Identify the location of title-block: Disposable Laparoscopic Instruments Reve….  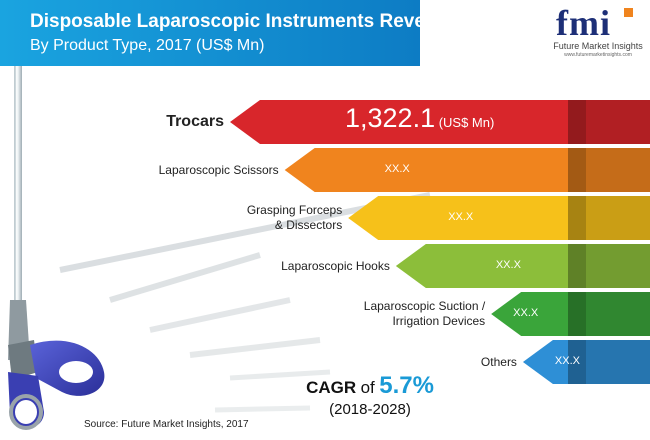
(229, 33).